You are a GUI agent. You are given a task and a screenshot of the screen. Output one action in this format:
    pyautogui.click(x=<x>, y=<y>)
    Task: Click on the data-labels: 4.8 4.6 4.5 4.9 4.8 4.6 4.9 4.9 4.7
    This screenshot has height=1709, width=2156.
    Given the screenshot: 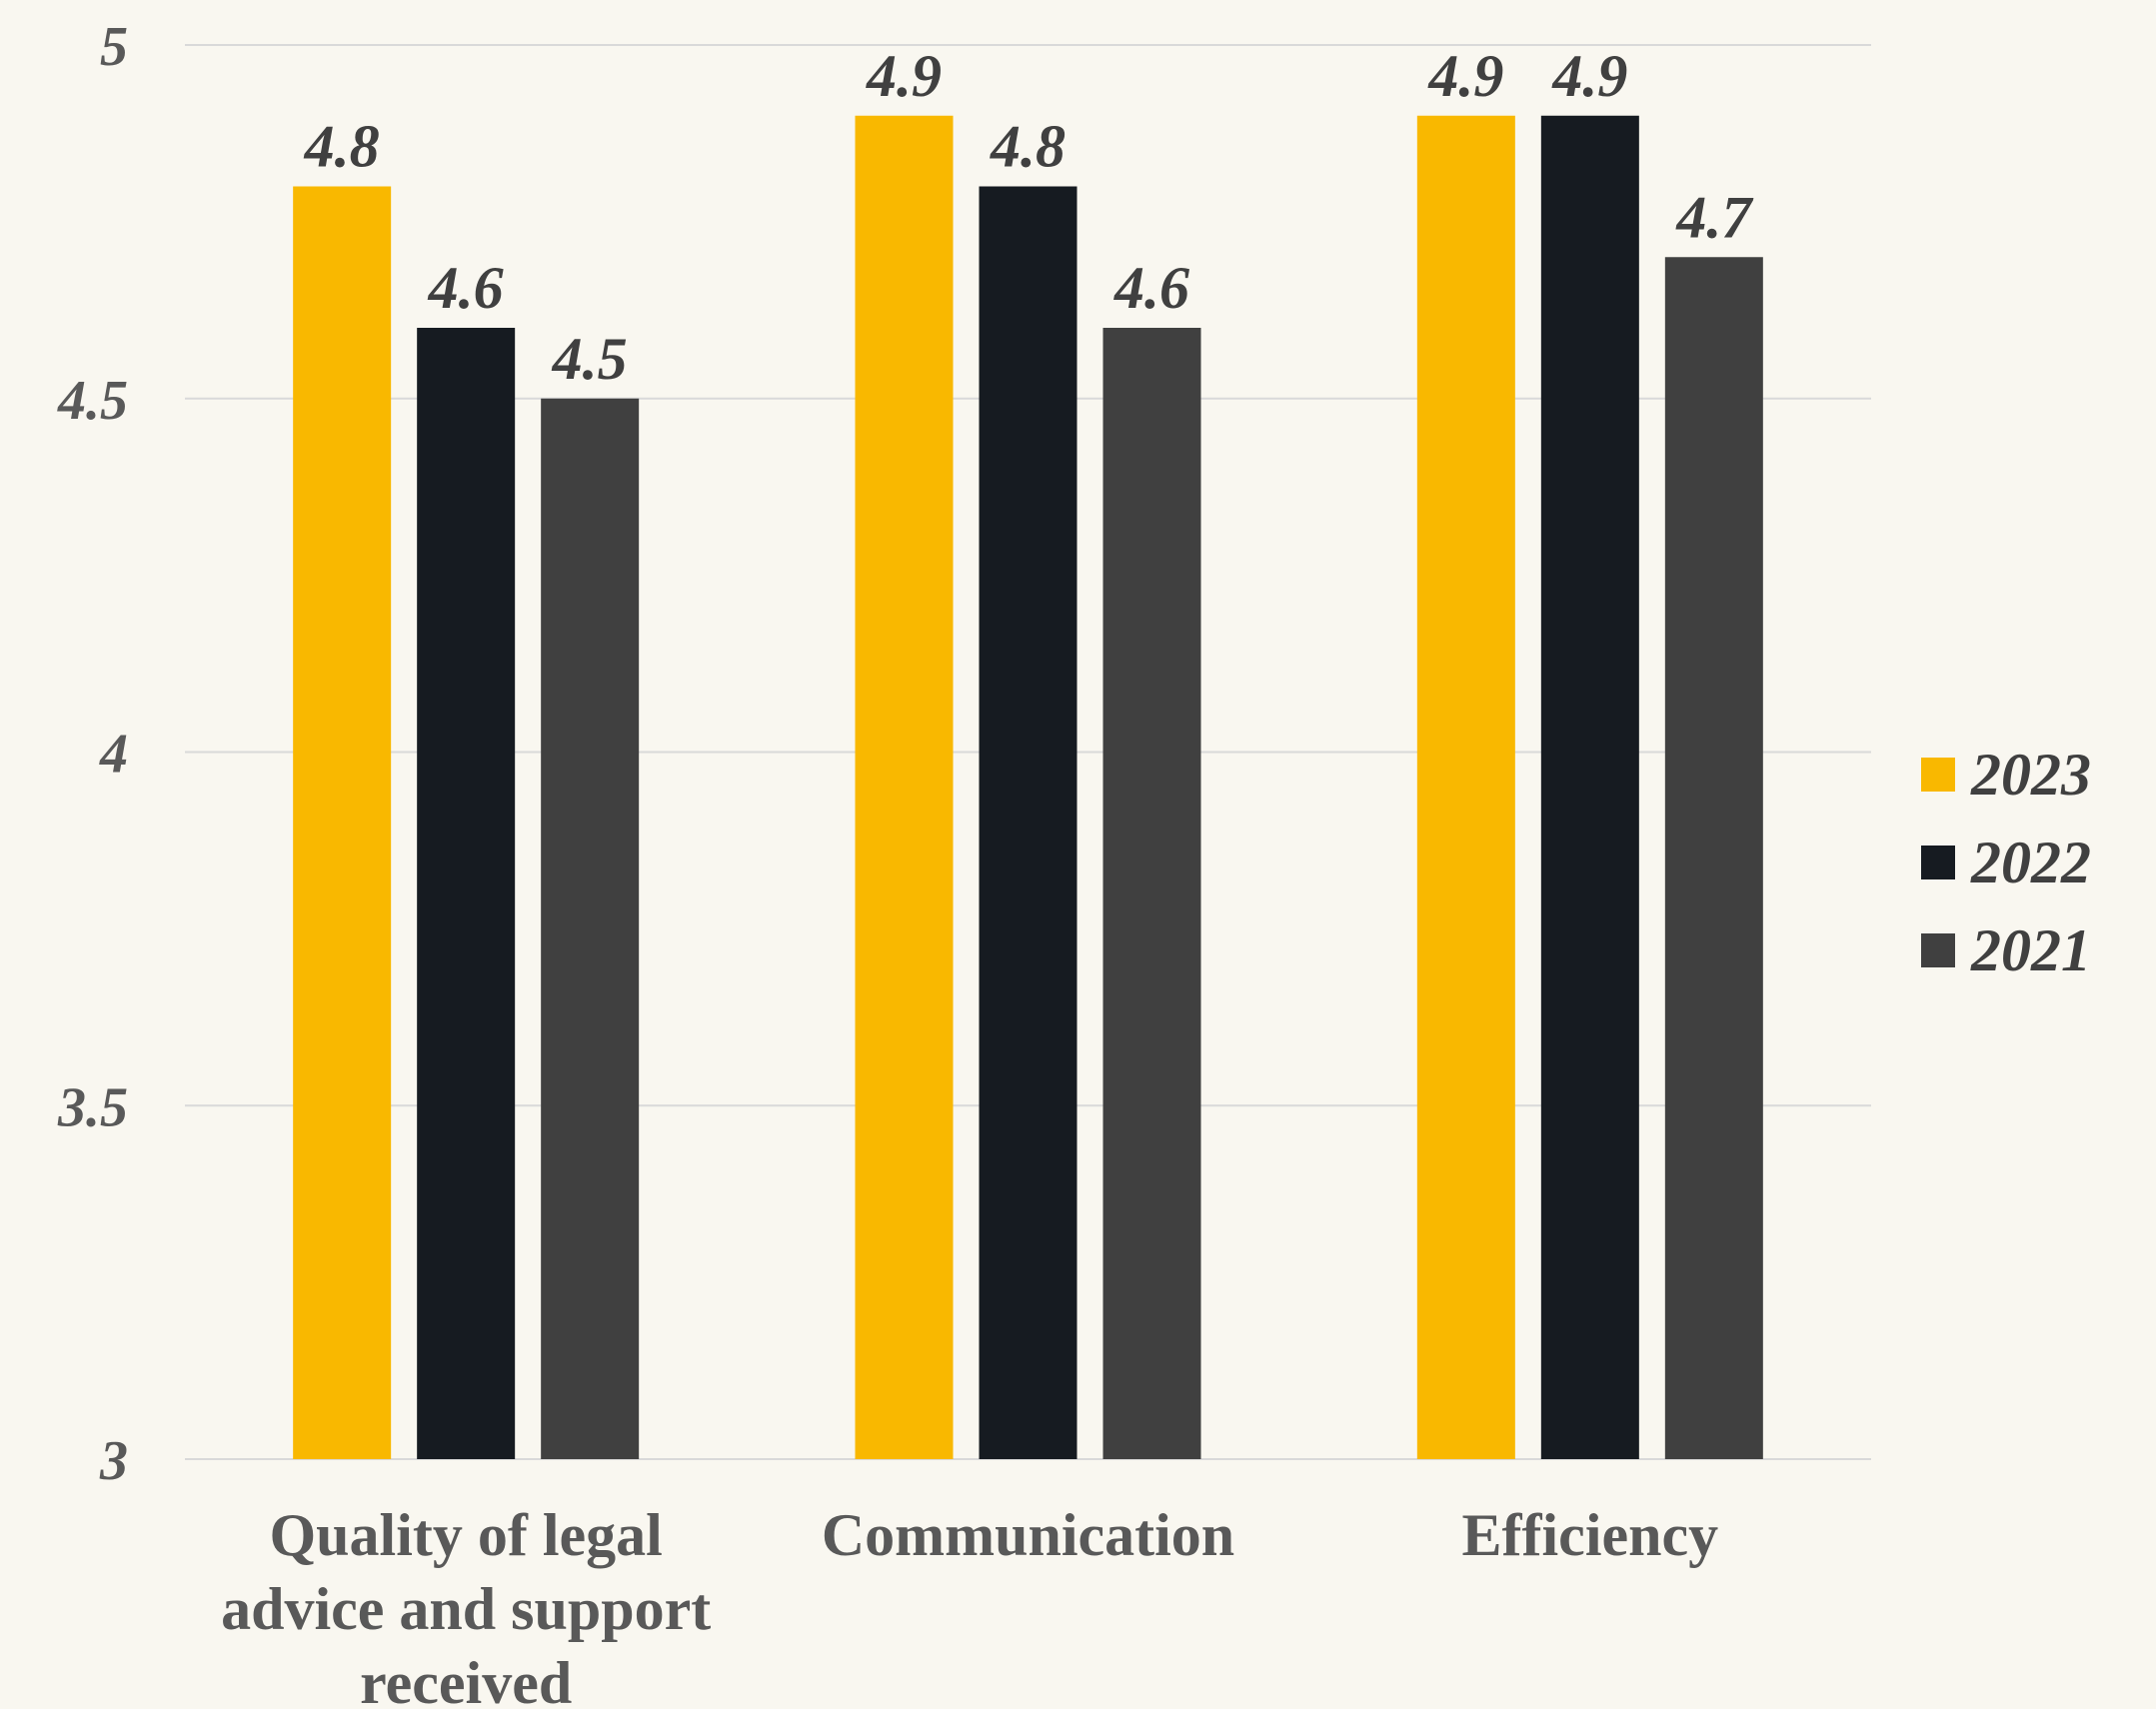 What is the action you would take?
    pyautogui.click(x=1029, y=217)
    